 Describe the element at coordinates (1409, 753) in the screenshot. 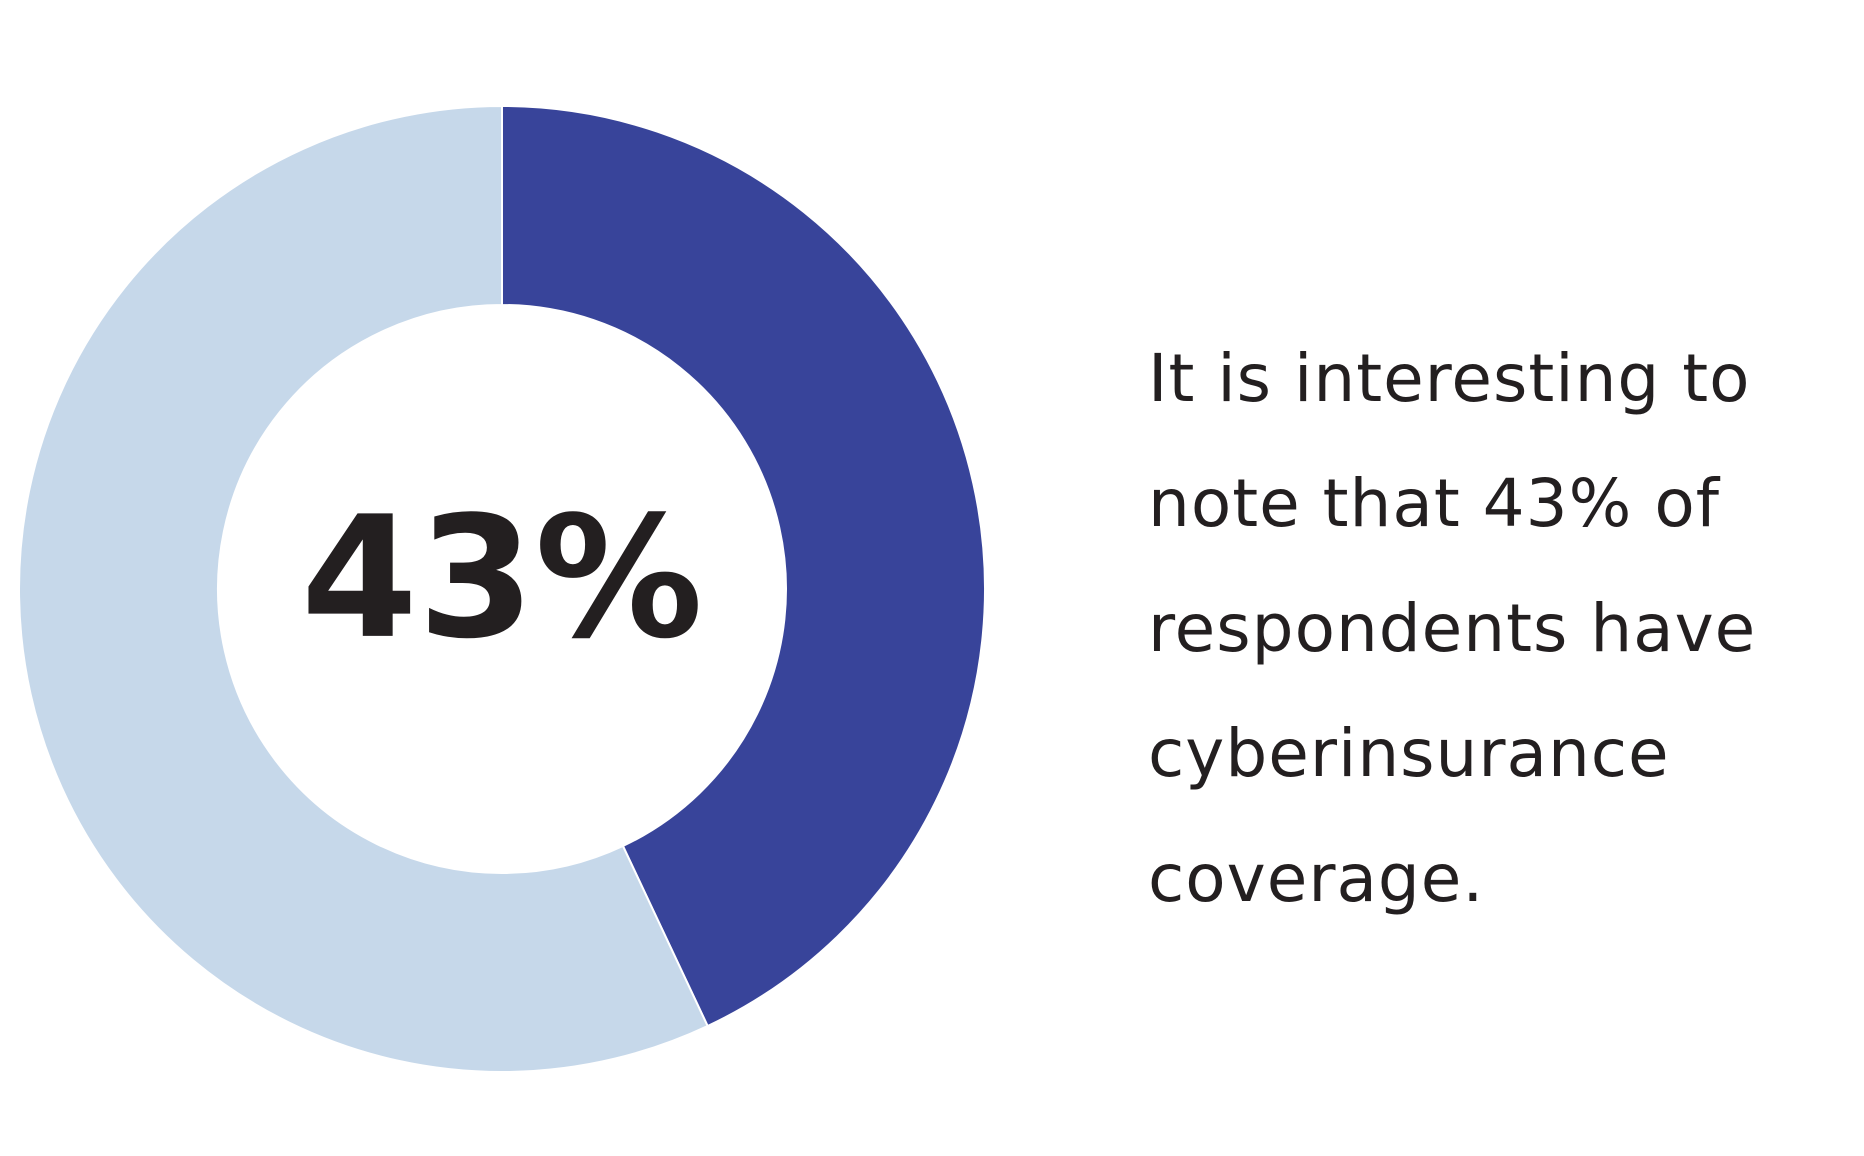

I see `caption-line: cyberinsurance` at that location.